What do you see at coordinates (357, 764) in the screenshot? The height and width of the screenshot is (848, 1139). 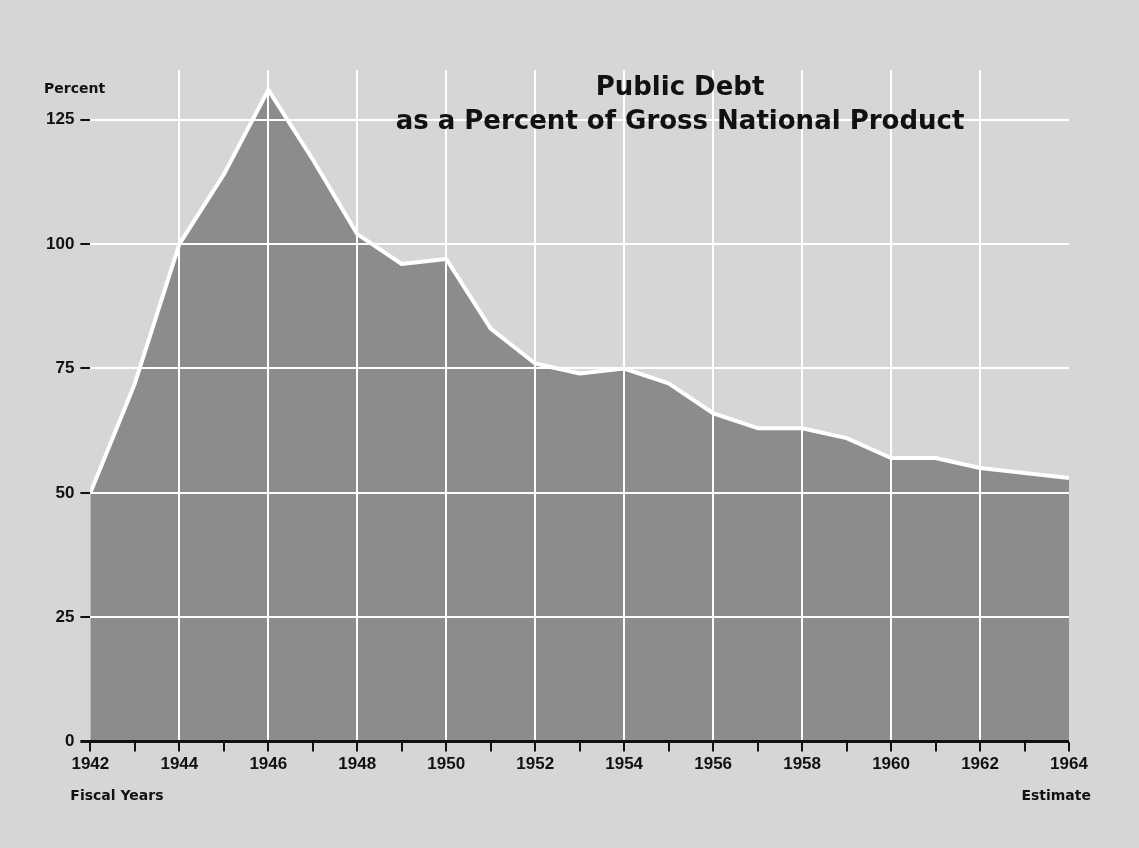 I see `x-tick-label: 1948` at bounding box center [357, 764].